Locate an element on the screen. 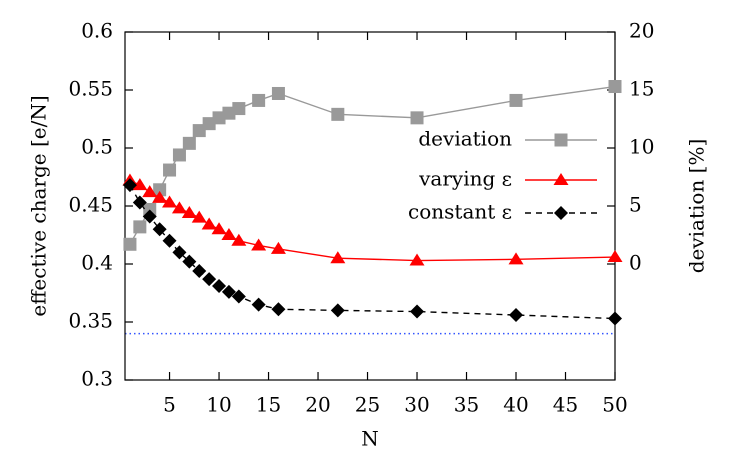  y-tick-label: 0.4 is located at coordinates (97, 263).